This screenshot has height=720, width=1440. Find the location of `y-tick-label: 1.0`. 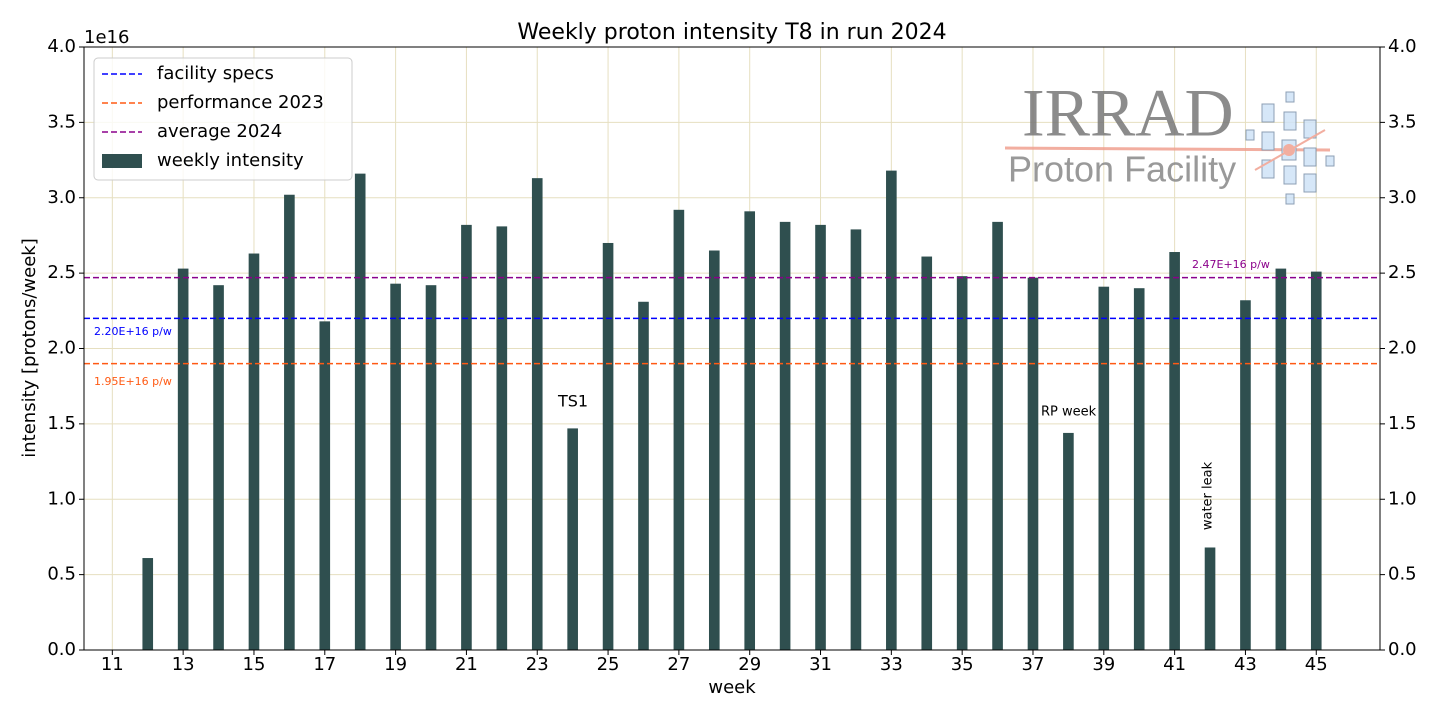

y-tick-label: 1.0 is located at coordinates (61, 498).